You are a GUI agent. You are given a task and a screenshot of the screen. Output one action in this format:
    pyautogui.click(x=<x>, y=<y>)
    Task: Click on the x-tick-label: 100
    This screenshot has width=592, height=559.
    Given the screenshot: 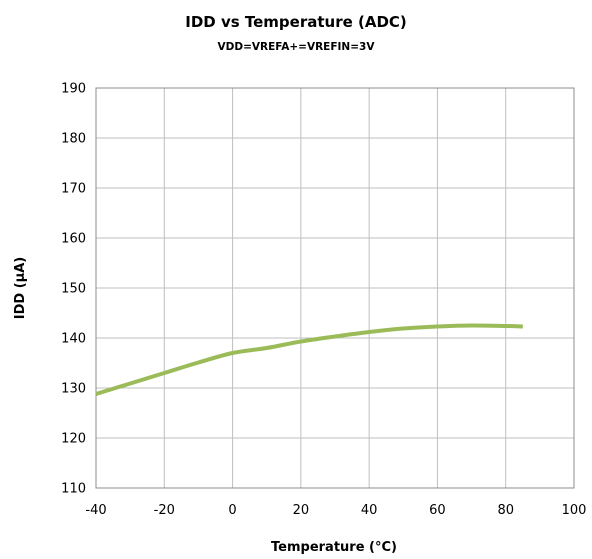 What is the action you would take?
    pyautogui.click(x=574, y=510)
    